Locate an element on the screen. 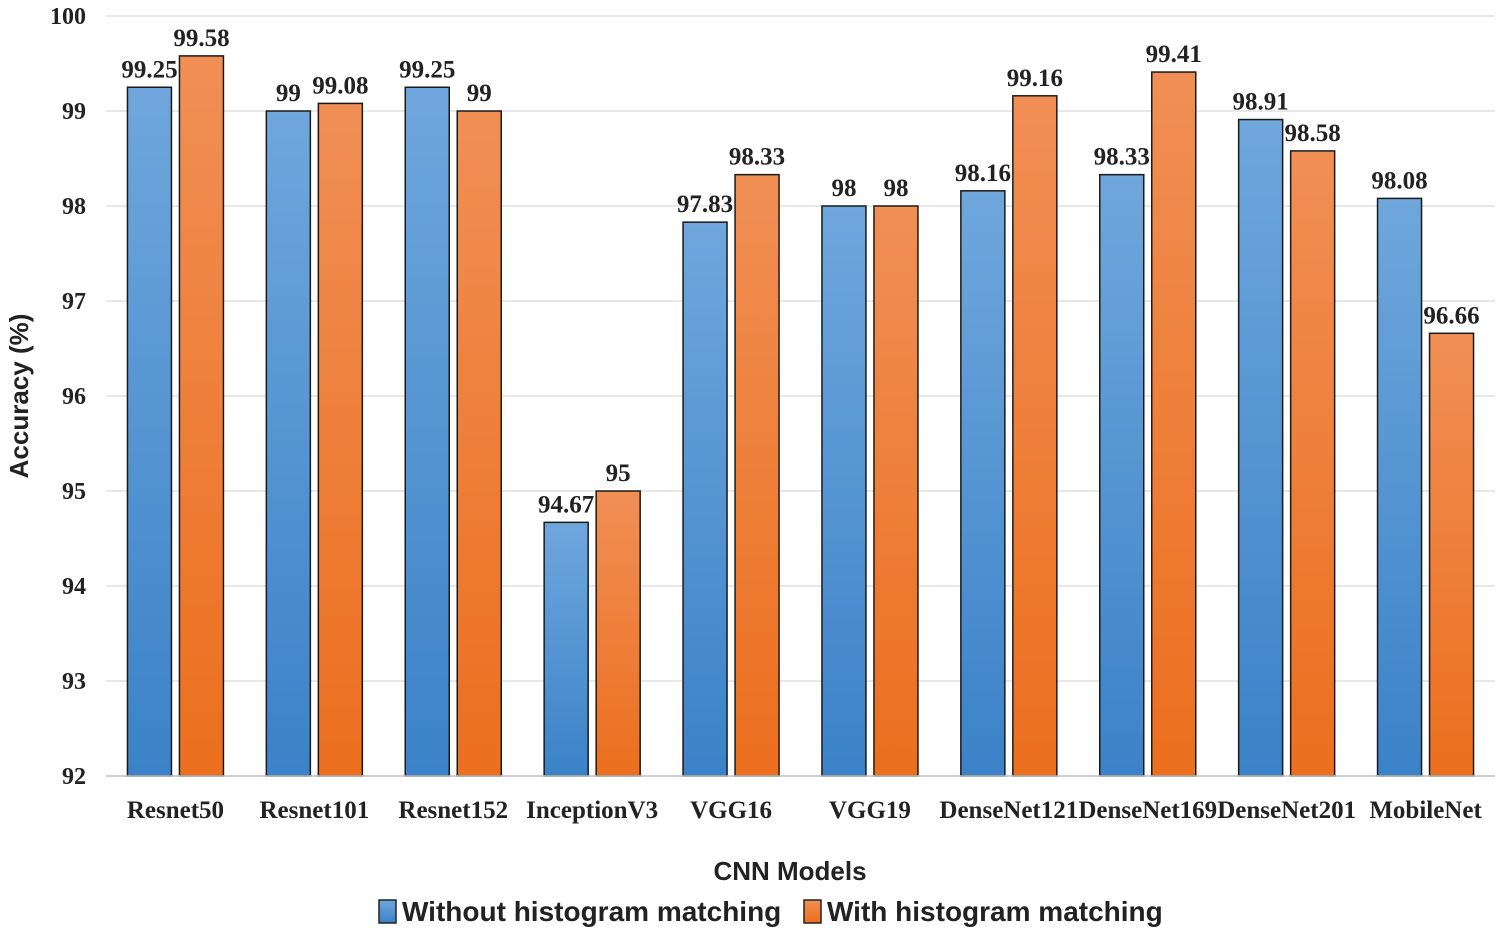  data-label-without-densenet201: 98.91 is located at coordinates (1261, 102).